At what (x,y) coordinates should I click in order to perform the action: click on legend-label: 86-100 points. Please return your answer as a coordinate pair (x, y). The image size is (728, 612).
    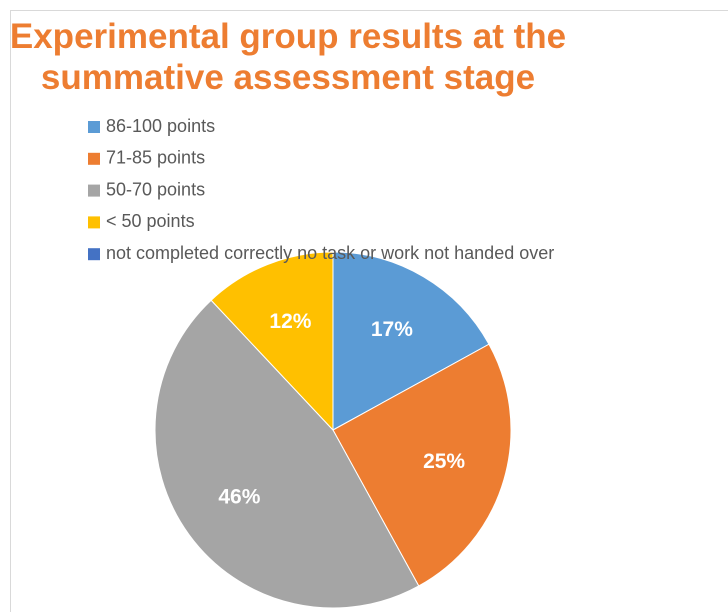
    Looking at the image, I should click on (160, 126).